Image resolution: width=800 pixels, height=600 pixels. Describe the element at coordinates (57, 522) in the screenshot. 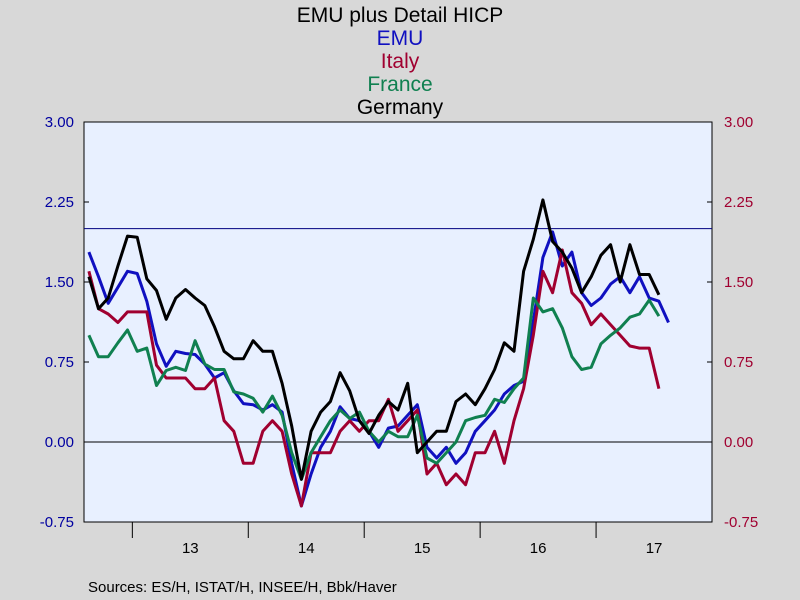

I see `y-tick-label-left: -0.75` at that location.